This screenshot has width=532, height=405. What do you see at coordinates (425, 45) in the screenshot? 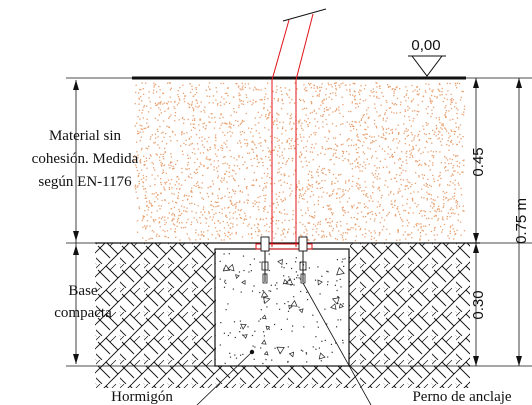
I see `level-marker-text: 0,00` at bounding box center [425, 45].